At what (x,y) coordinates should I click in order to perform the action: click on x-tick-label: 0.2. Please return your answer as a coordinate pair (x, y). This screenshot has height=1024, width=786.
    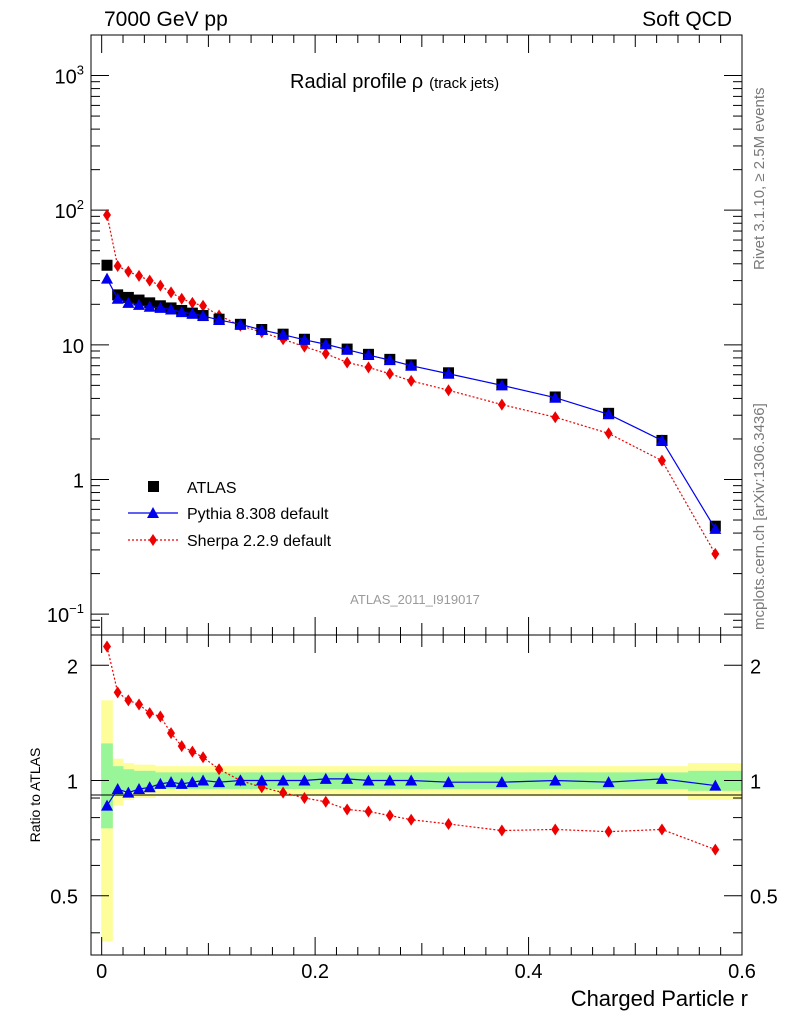
    Looking at the image, I should click on (315, 972).